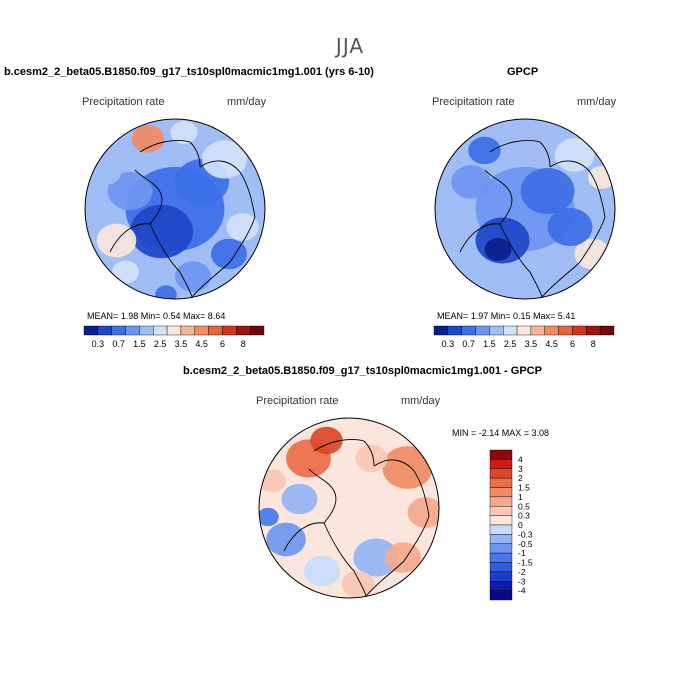 The height and width of the screenshot is (700, 700). Describe the element at coordinates (349, 508) in the screenshot. I see `panel-3-map` at that location.